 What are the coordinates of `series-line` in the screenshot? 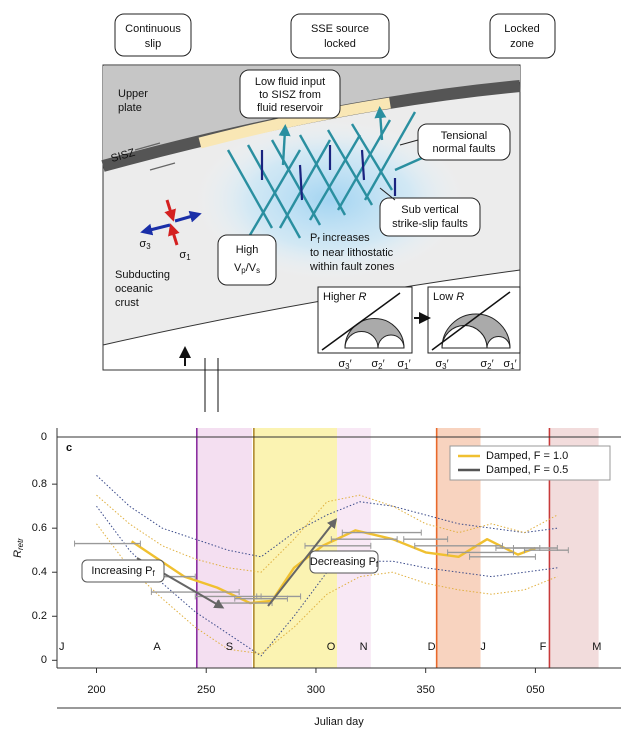 It's located at (333, 567).